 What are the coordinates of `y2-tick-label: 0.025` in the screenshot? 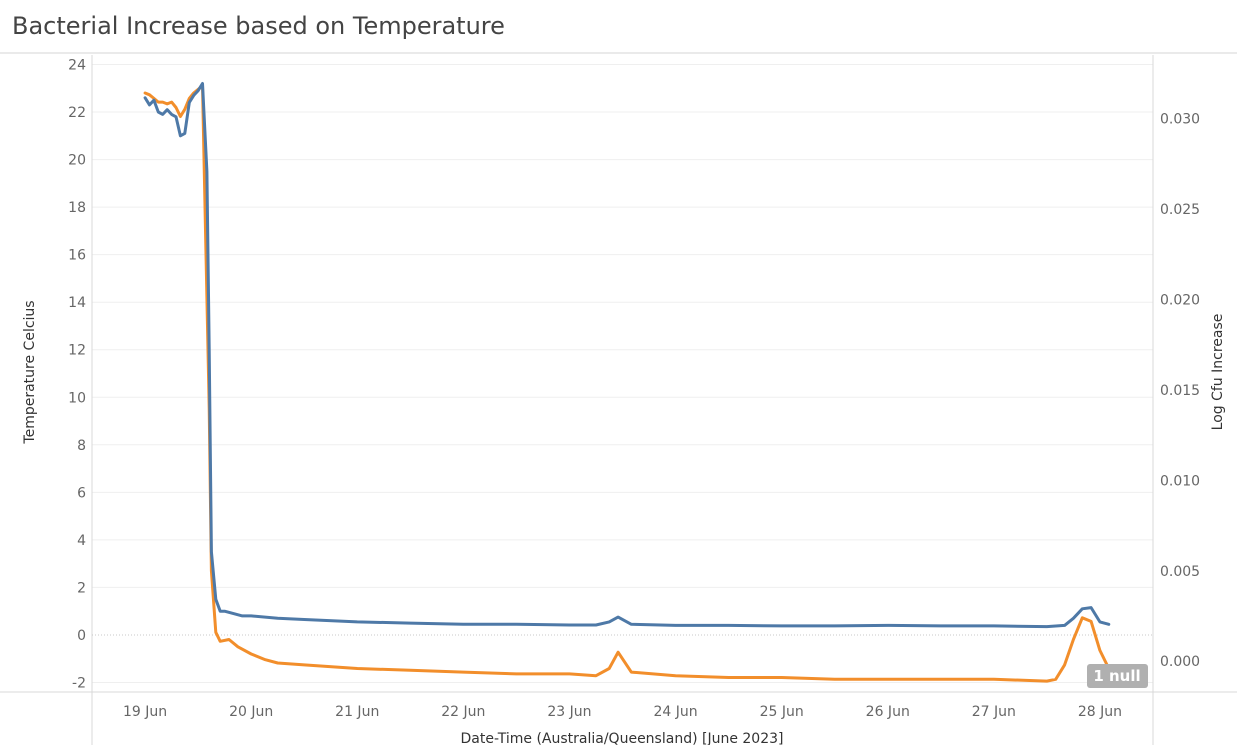 It's located at (1180, 210).